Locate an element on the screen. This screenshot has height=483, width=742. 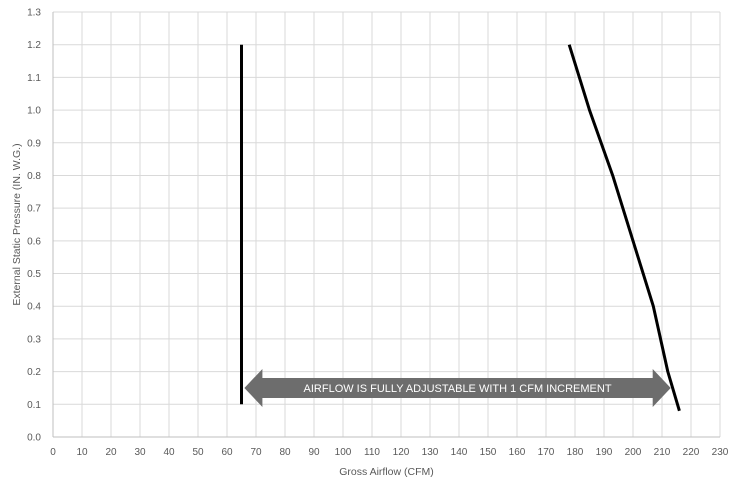
x-tick-label: 190 is located at coordinates (604, 452).